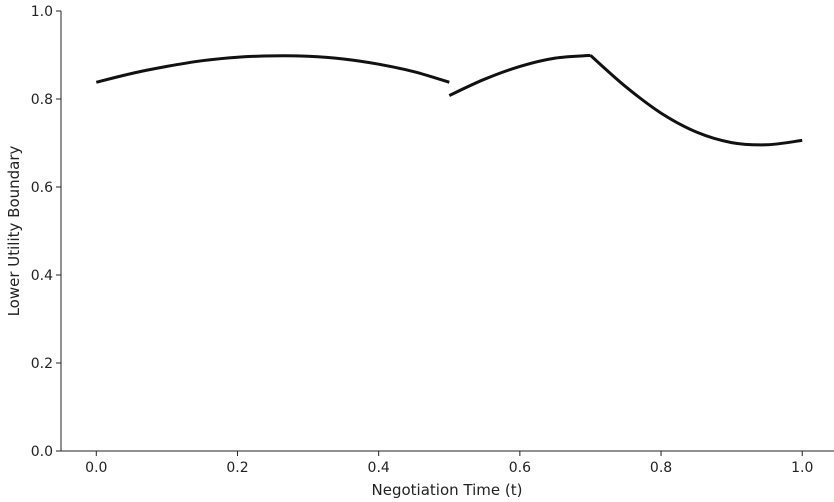  Describe the element at coordinates (802, 468) in the screenshot. I see `x-tick-label: 1.0` at that location.